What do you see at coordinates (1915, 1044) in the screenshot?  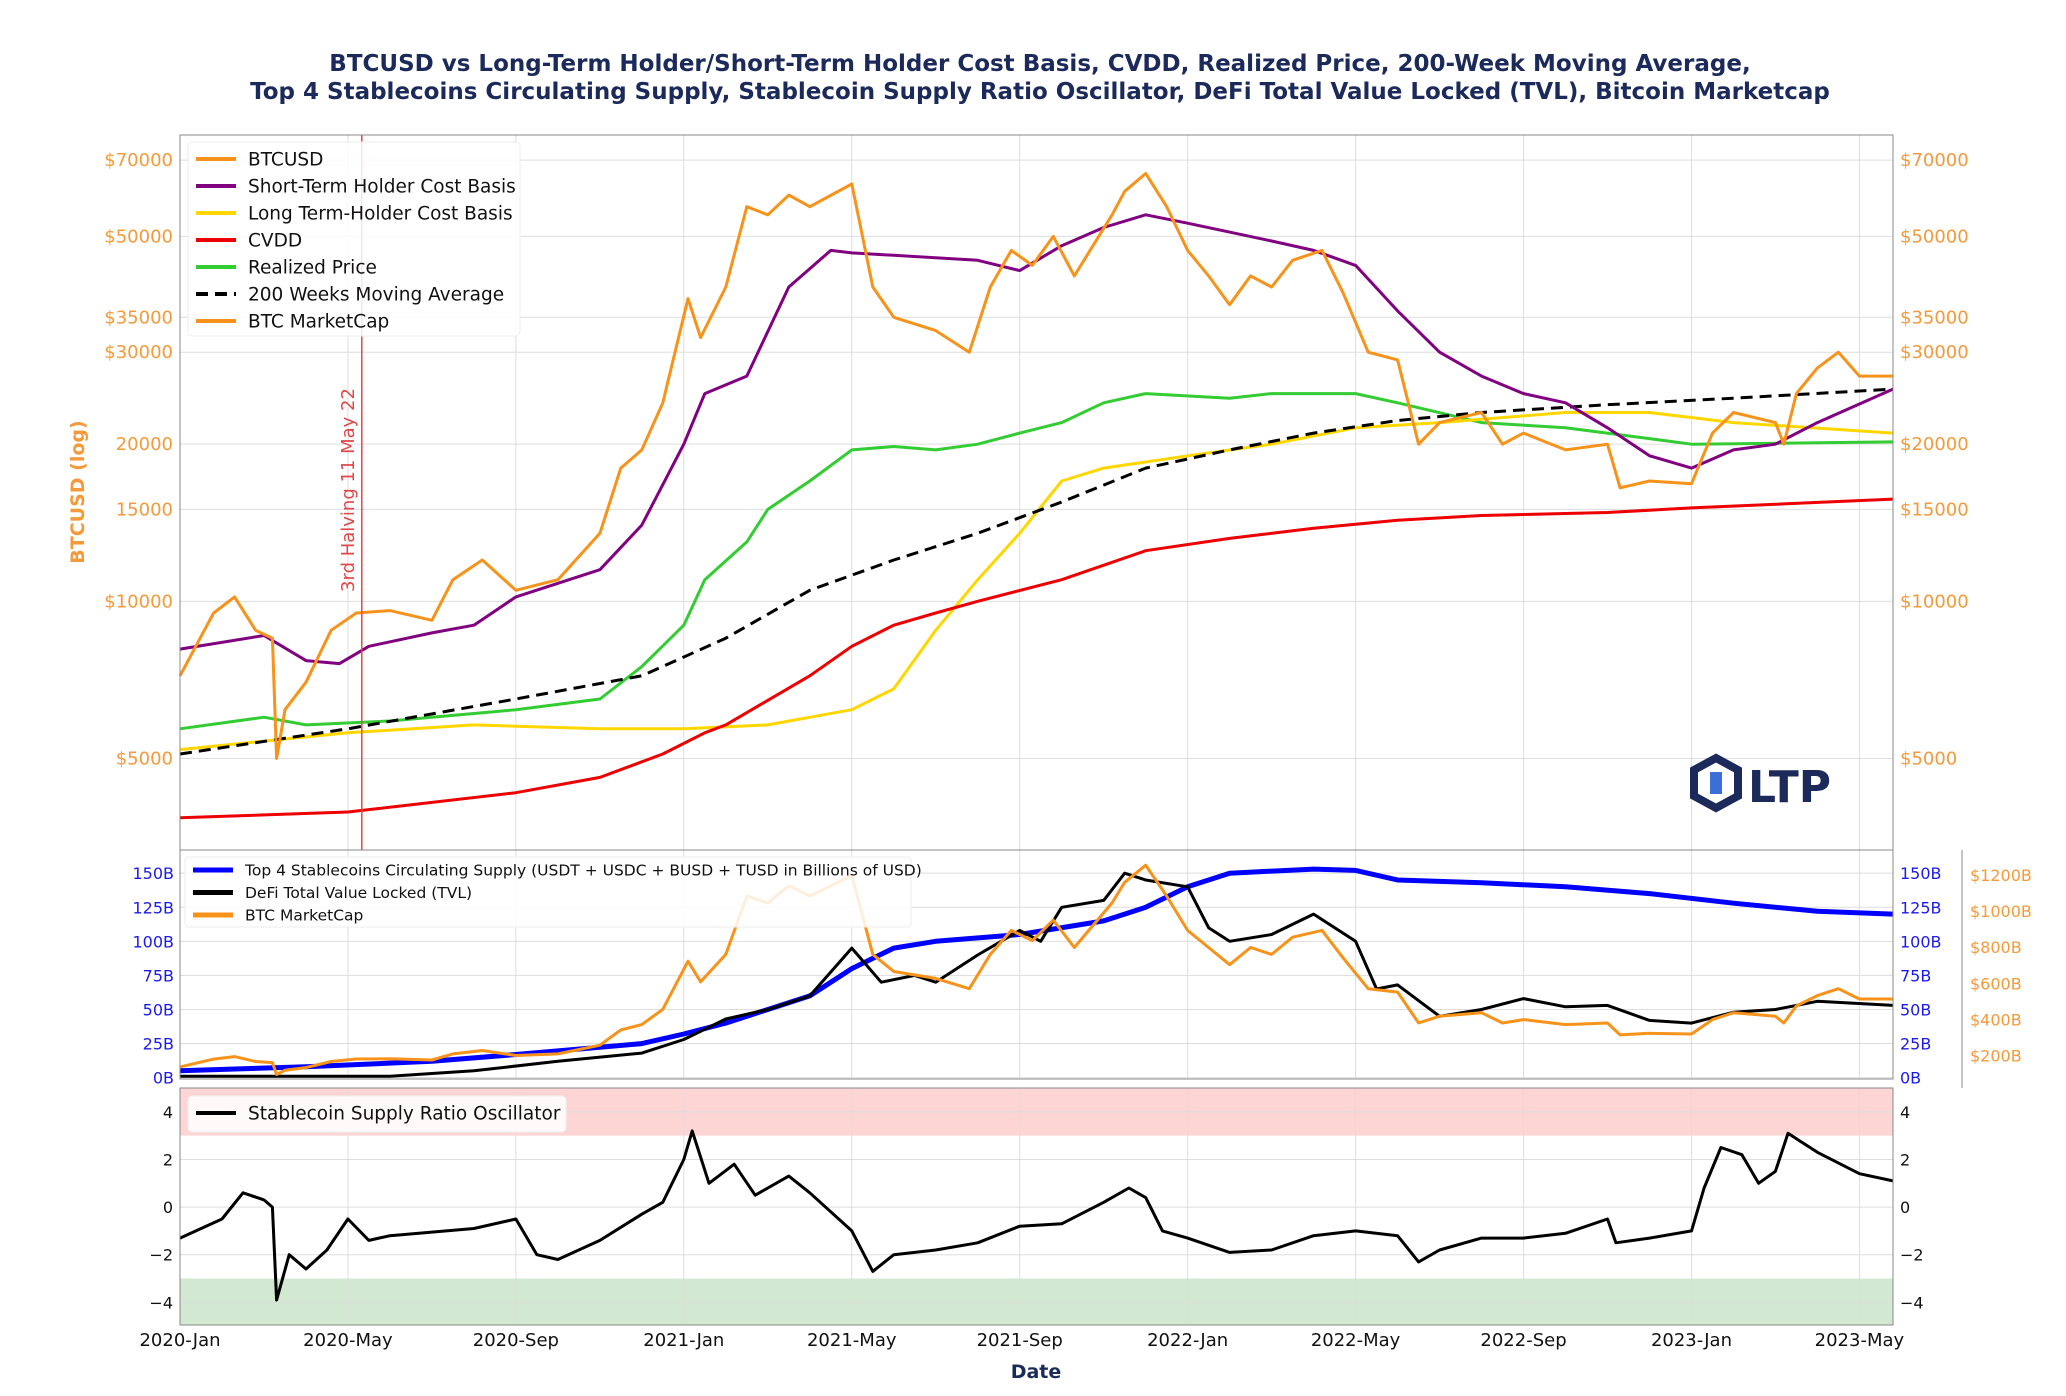 I see `stablecoin-tick-label-right: 25B` at bounding box center [1915, 1044].